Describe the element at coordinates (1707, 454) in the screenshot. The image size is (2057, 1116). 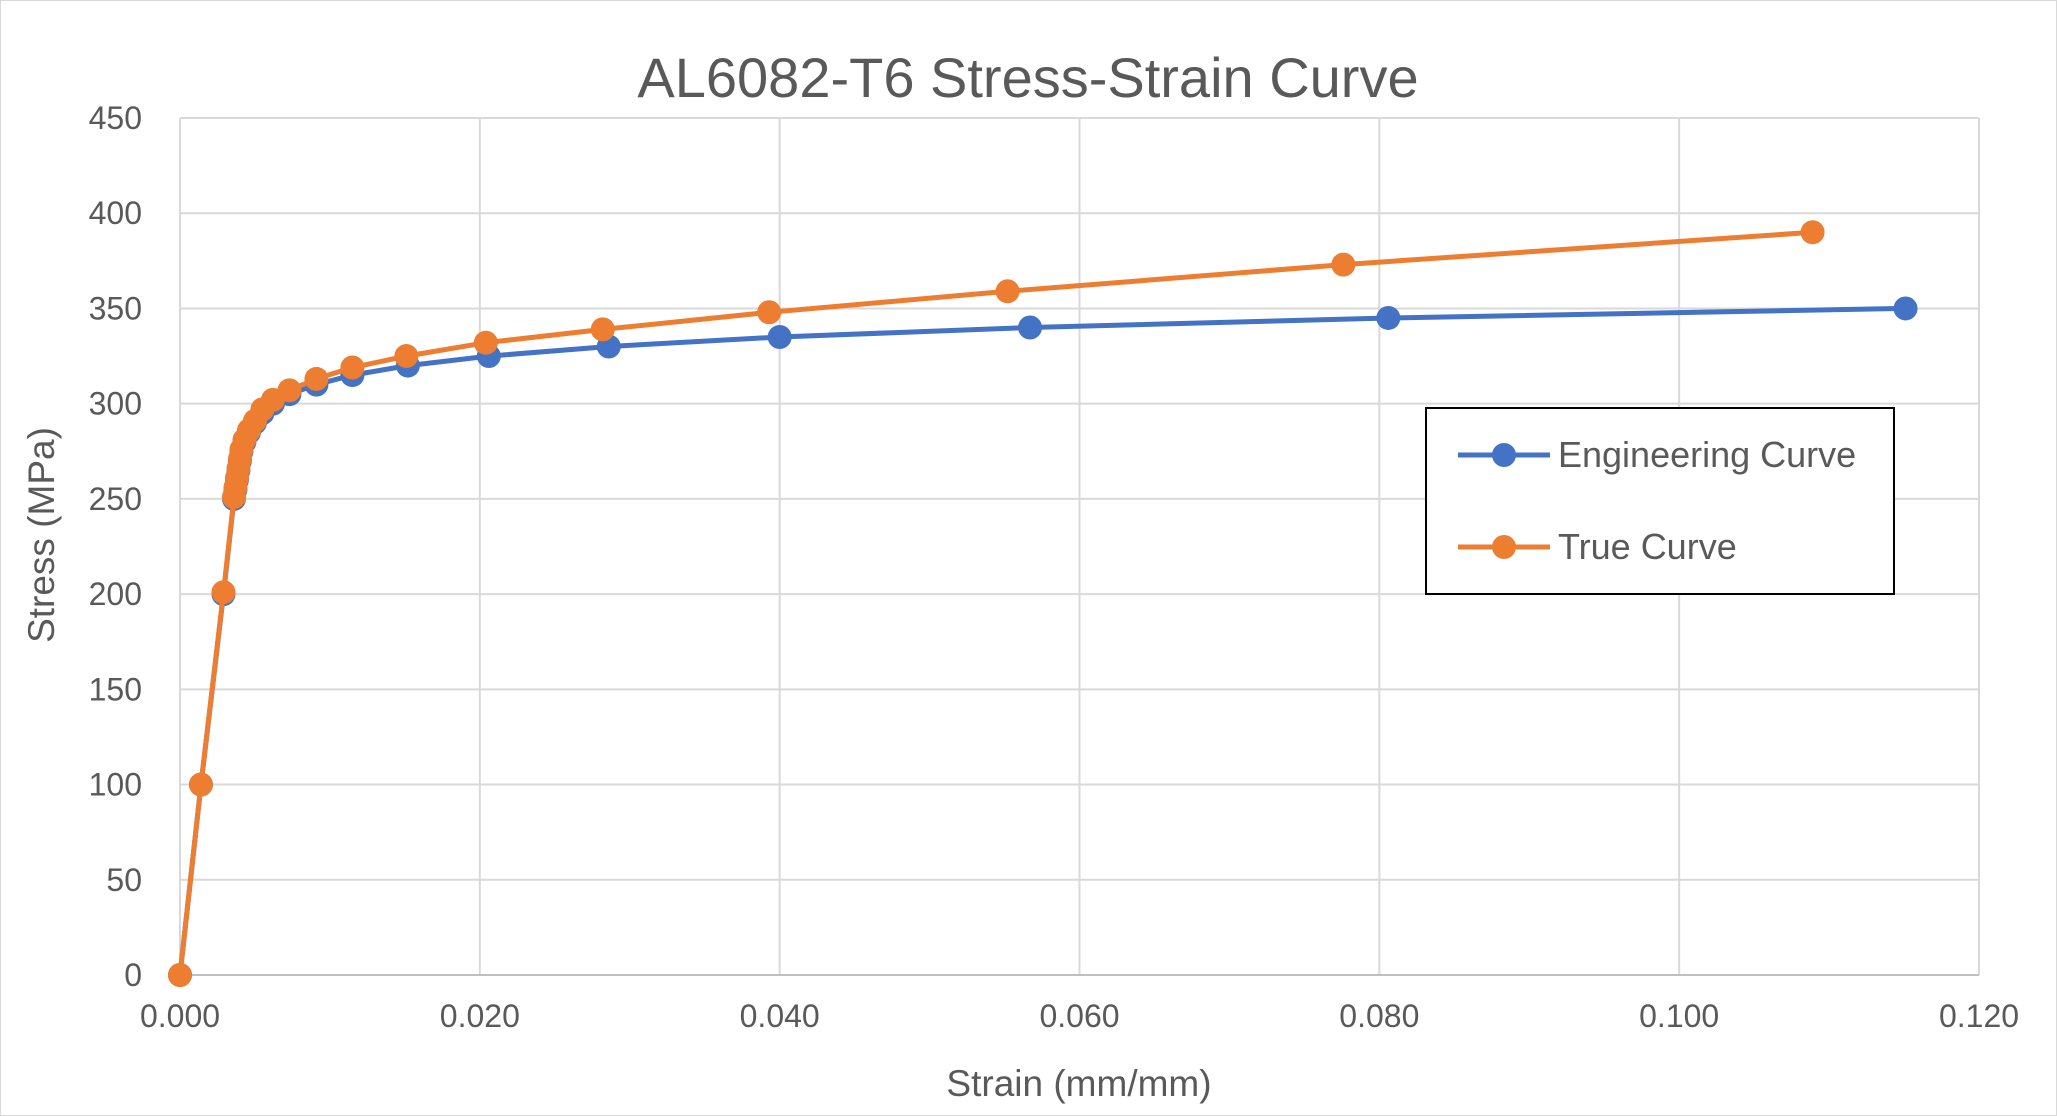
I see `legend-engineering-label: Engineering Curve` at that location.